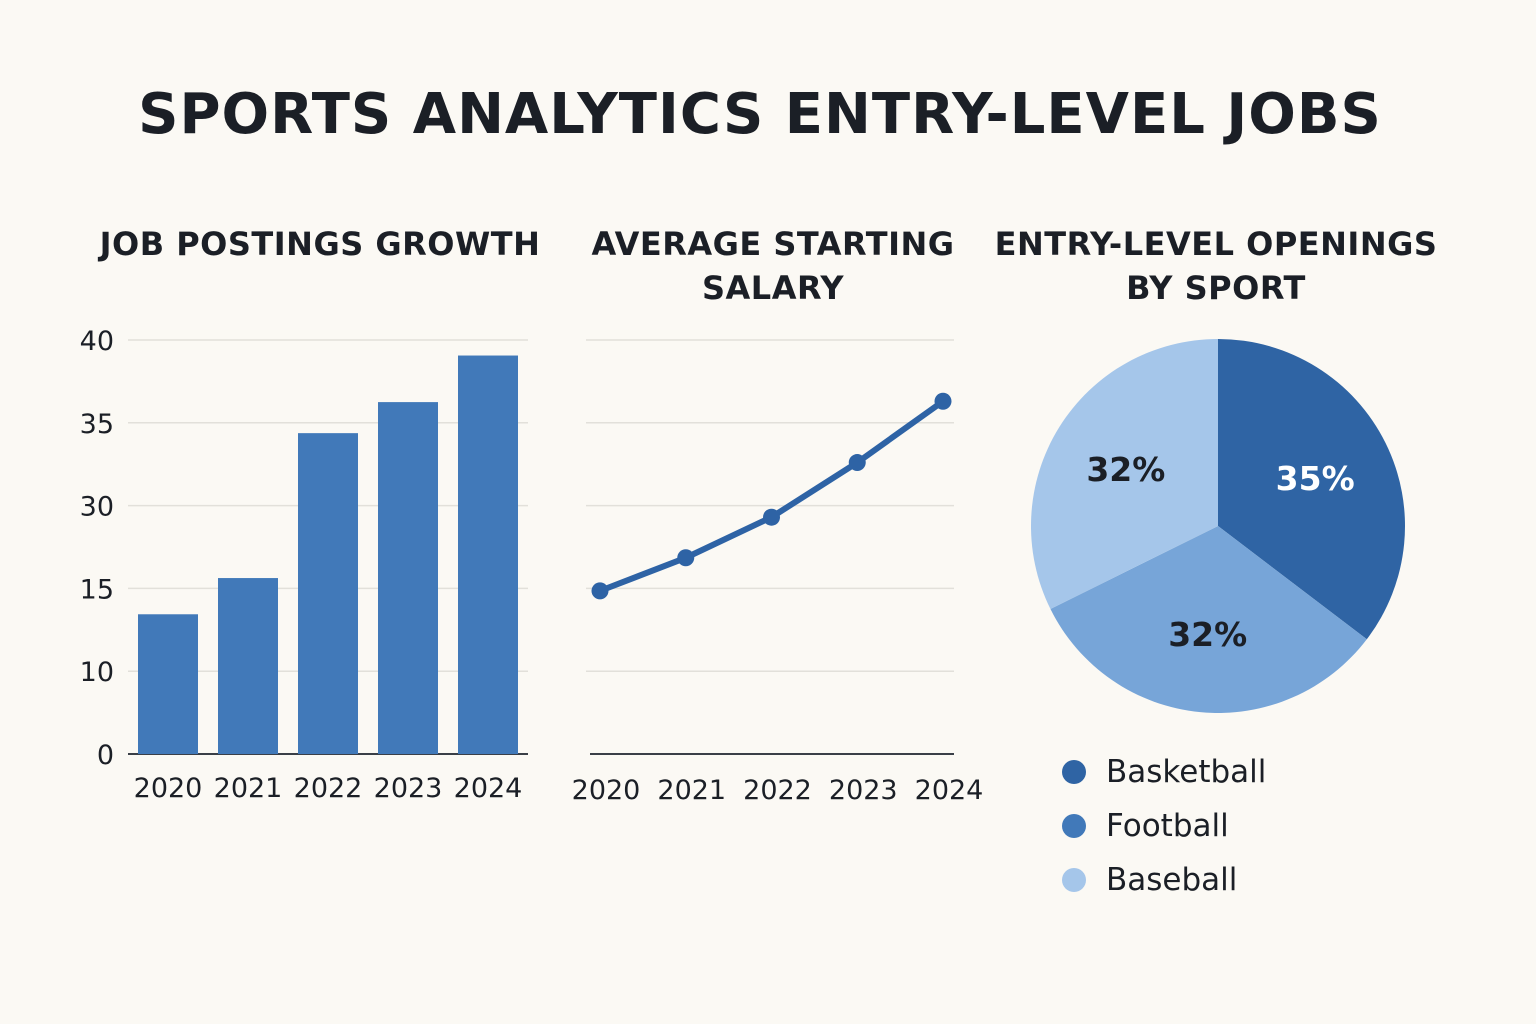 The image size is (1536, 1024). Describe the element at coordinates (328, 788) in the screenshot. I see `bar-x-tick-label: 2022` at that location.